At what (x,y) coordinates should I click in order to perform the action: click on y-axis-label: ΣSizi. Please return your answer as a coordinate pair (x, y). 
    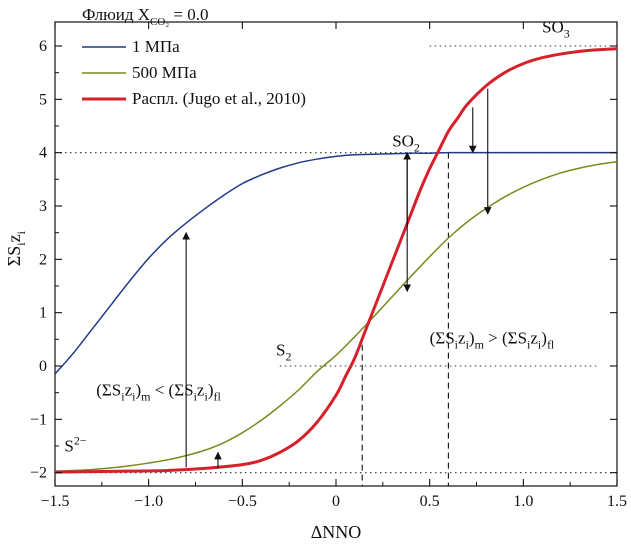
    Looking at the image, I should click on (16, 248).